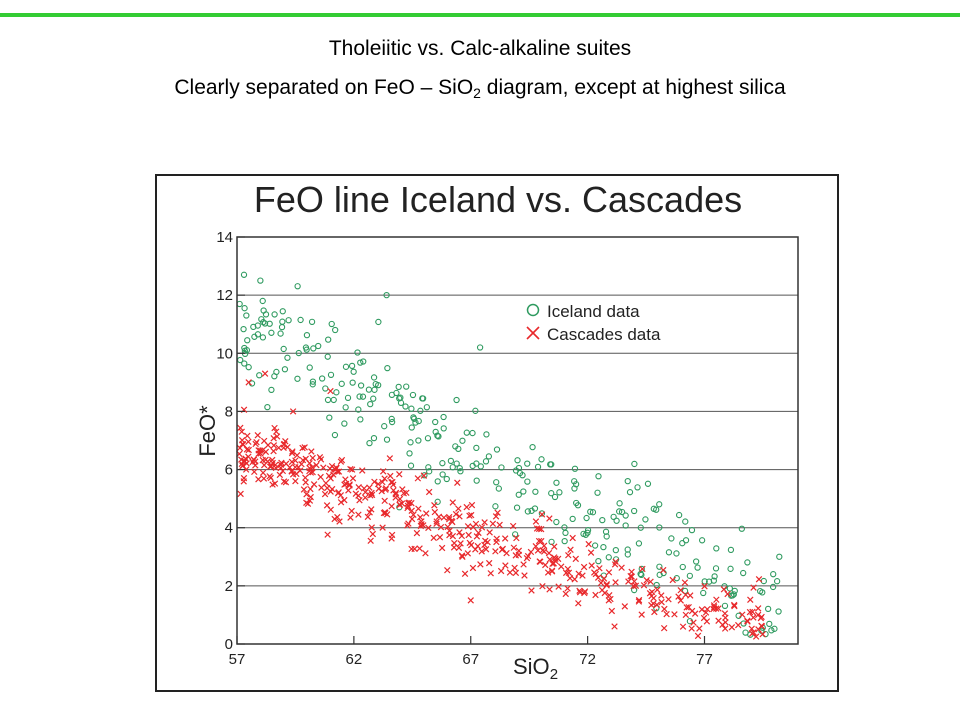 The height and width of the screenshot is (720, 960). I want to click on legend-iceland-label: Iceland data, so click(593, 311).